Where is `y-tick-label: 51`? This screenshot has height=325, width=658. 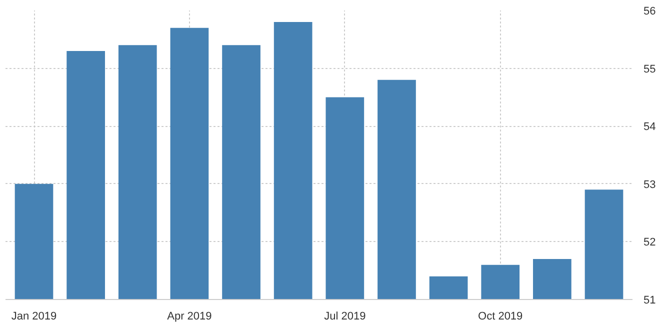
y-tick-label: 51 is located at coordinates (650, 300).